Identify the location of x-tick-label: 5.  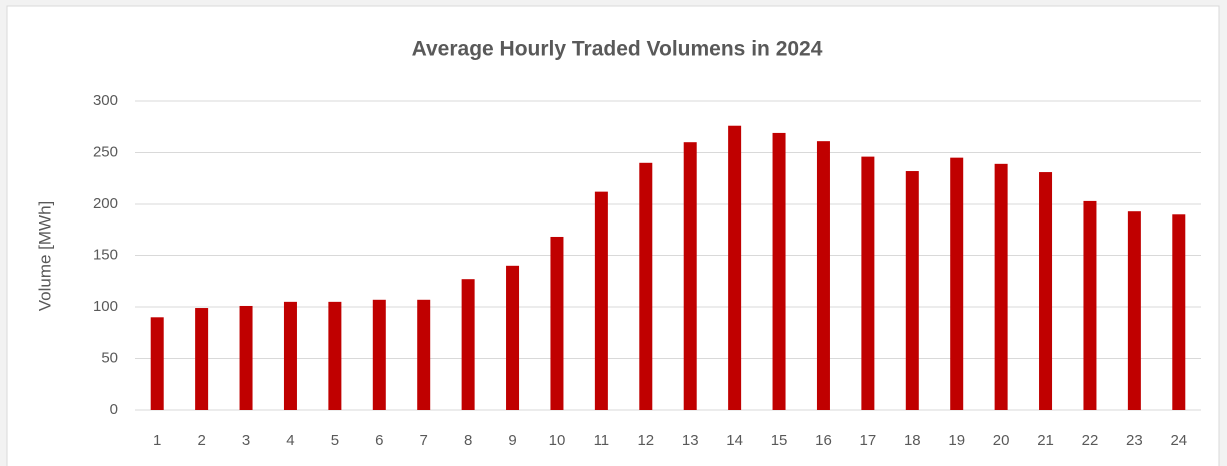
(335, 440).